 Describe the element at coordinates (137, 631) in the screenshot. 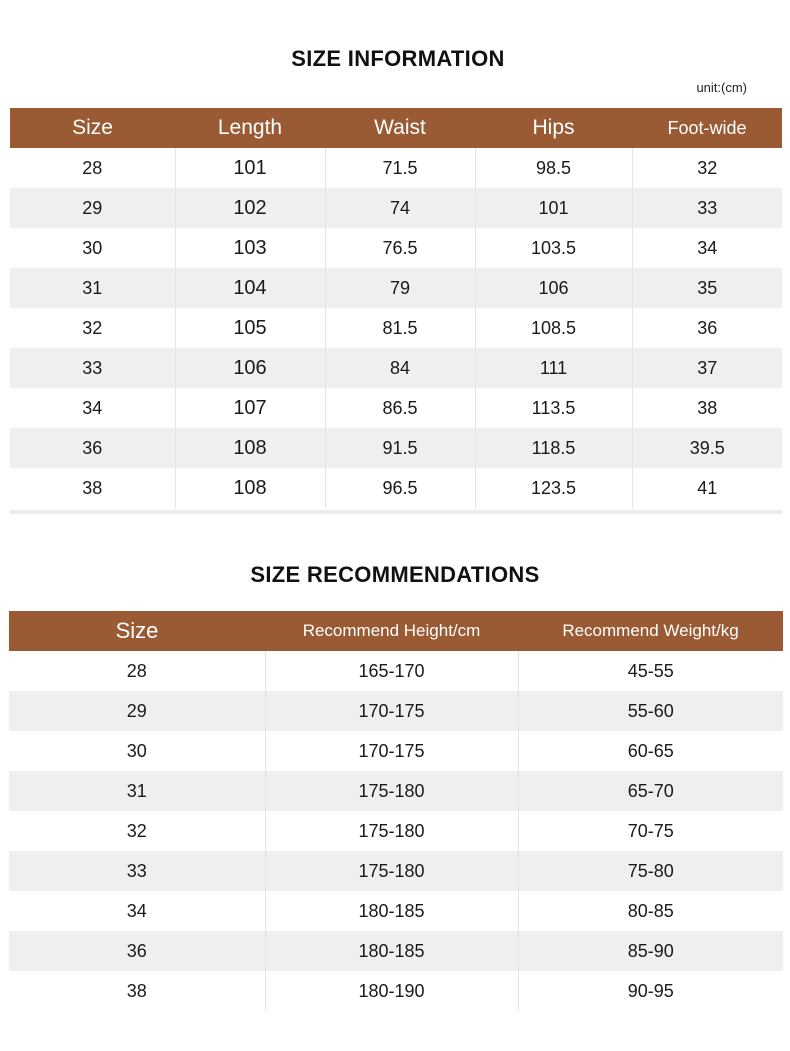

I see `header-size: Size` at that location.